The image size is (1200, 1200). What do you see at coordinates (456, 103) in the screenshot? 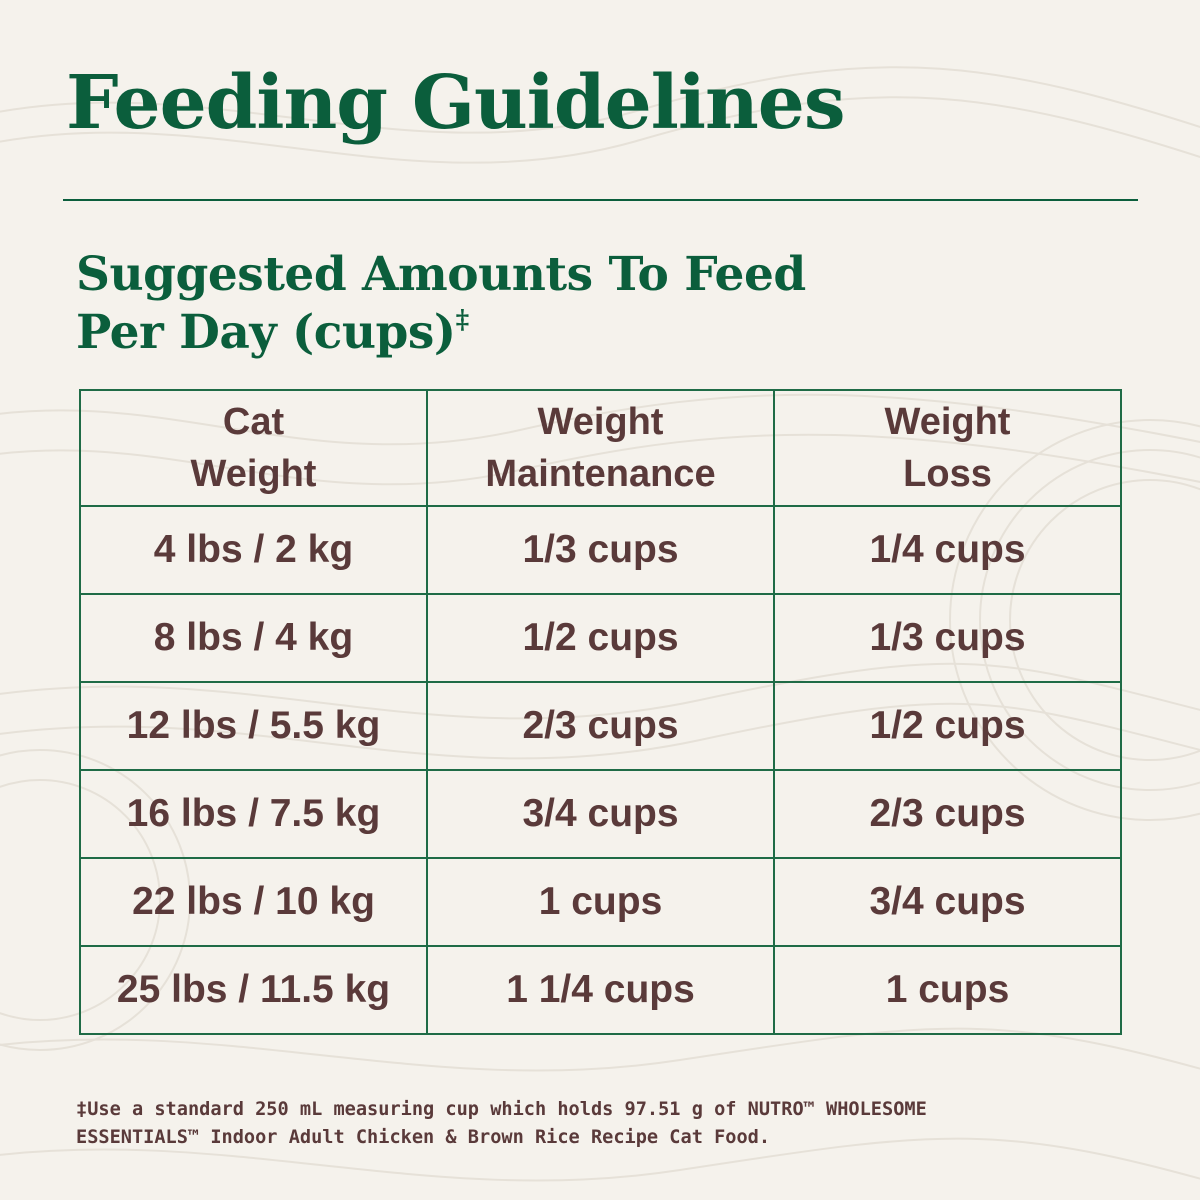
I see `page-title: Feeding Guidelines` at bounding box center [456, 103].